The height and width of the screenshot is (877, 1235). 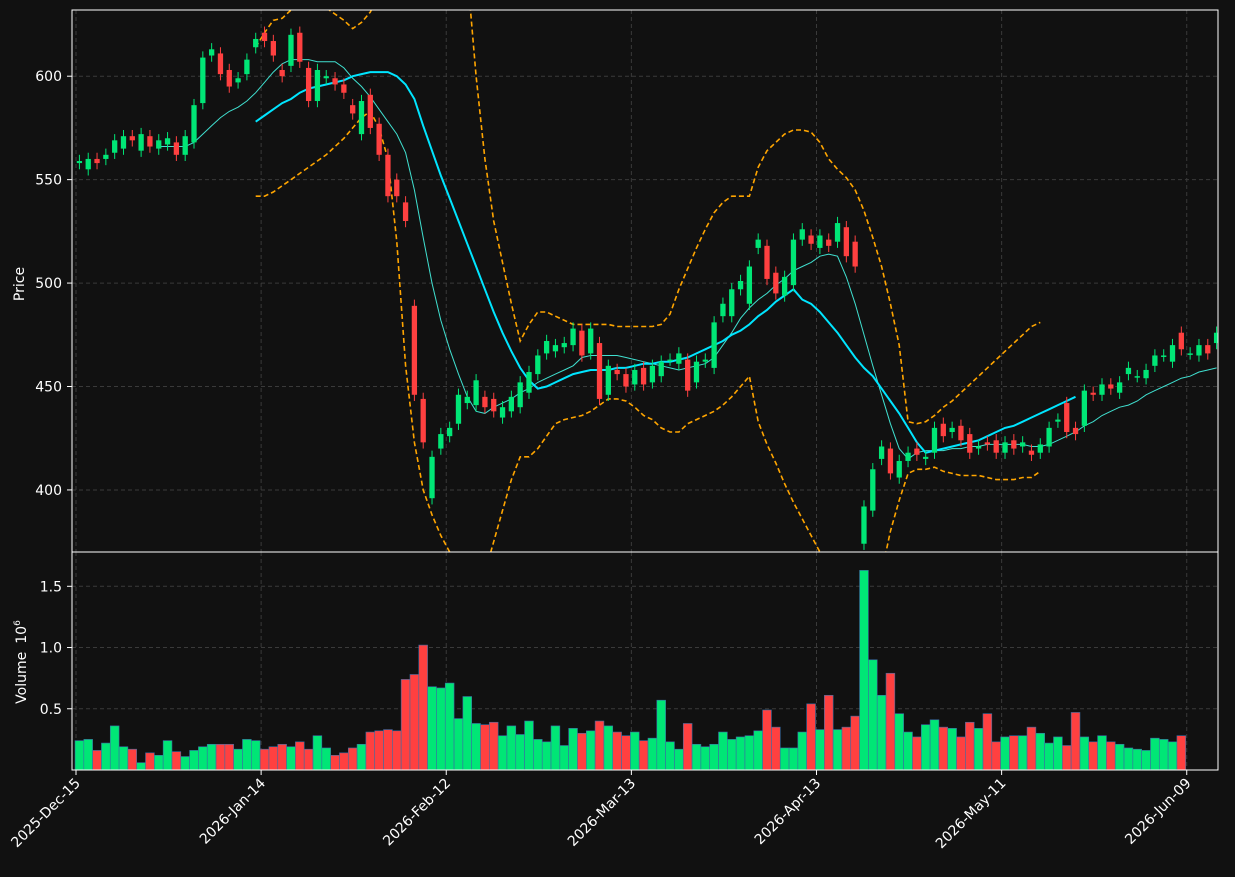 I want to click on price-tick-label: 450, so click(x=48, y=388).